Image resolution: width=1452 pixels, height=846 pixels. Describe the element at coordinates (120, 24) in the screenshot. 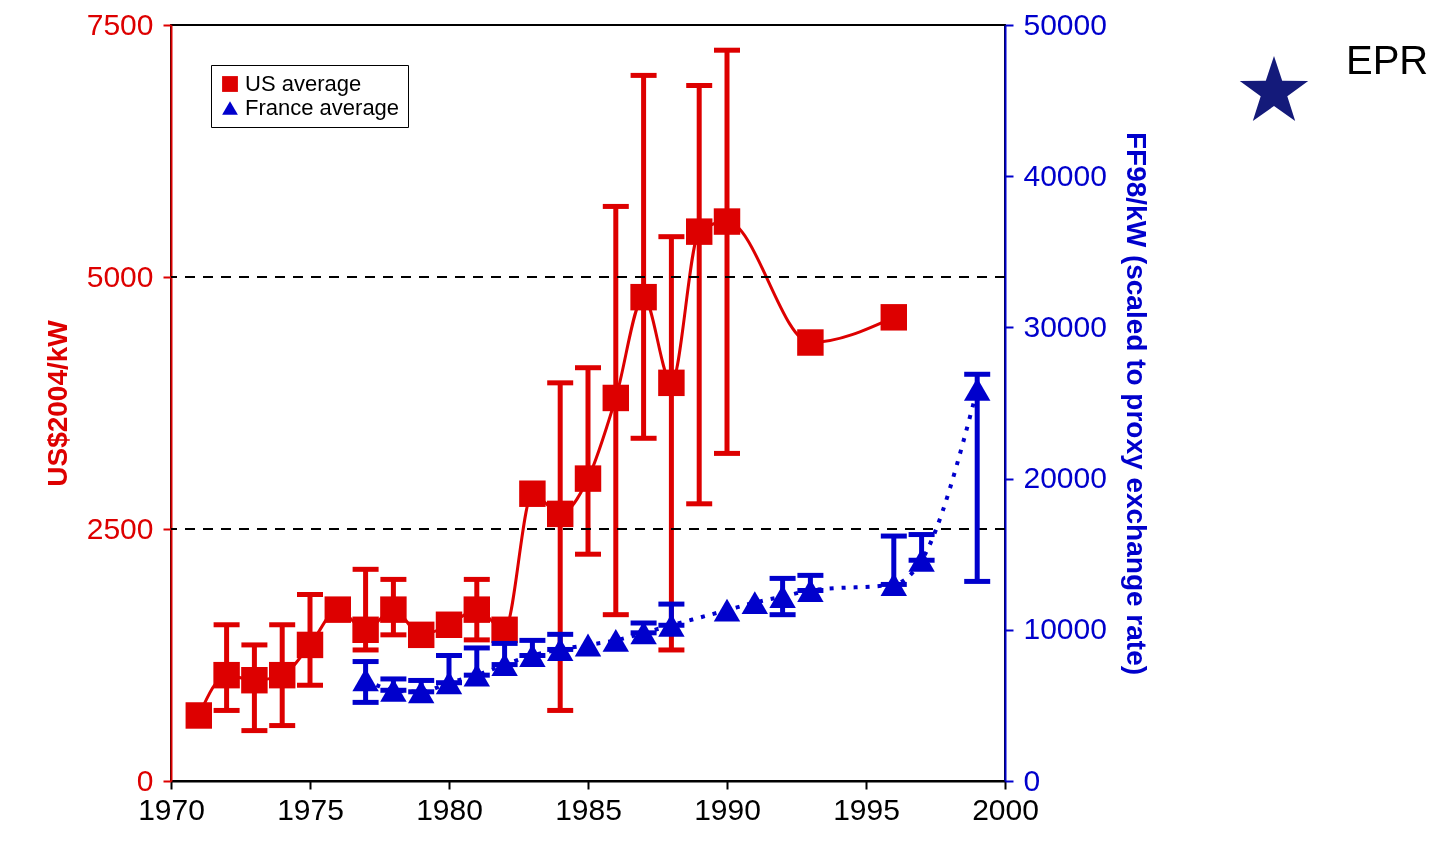

I see `y-tick-label: 7500` at that location.